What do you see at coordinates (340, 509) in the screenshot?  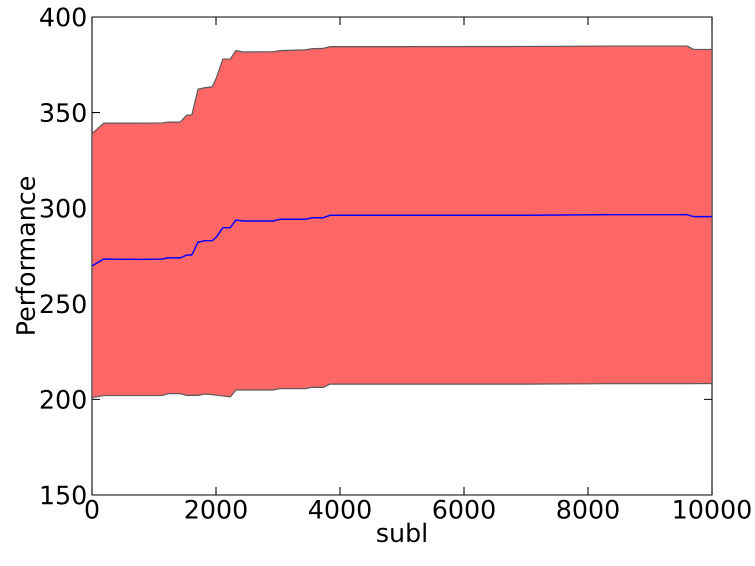 I see `x-tick-label: 4000` at bounding box center [340, 509].